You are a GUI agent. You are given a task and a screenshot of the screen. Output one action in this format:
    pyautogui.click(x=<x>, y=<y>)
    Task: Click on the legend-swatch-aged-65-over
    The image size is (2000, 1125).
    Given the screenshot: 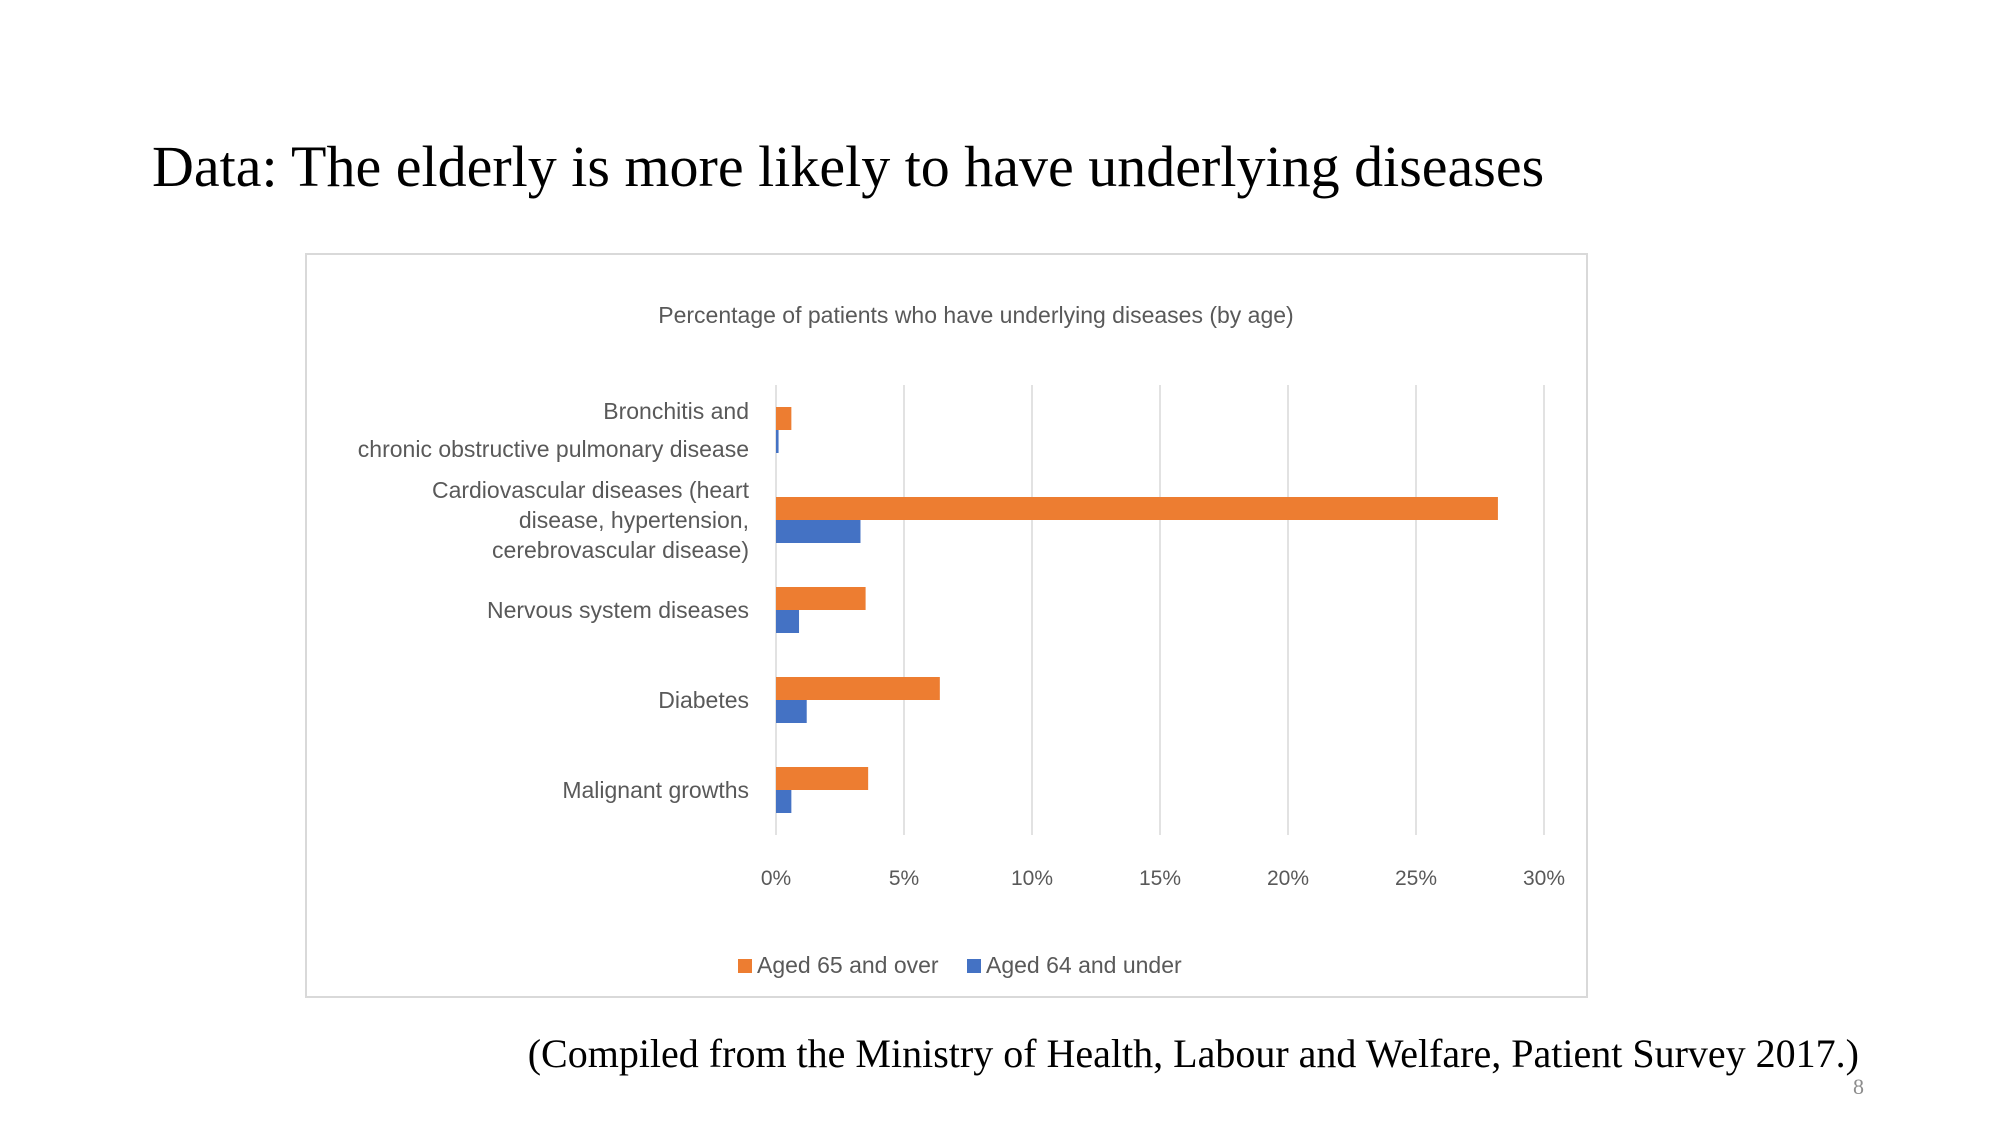 What is the action you would take?
    pyautogui.click(x=745, y=966)
    